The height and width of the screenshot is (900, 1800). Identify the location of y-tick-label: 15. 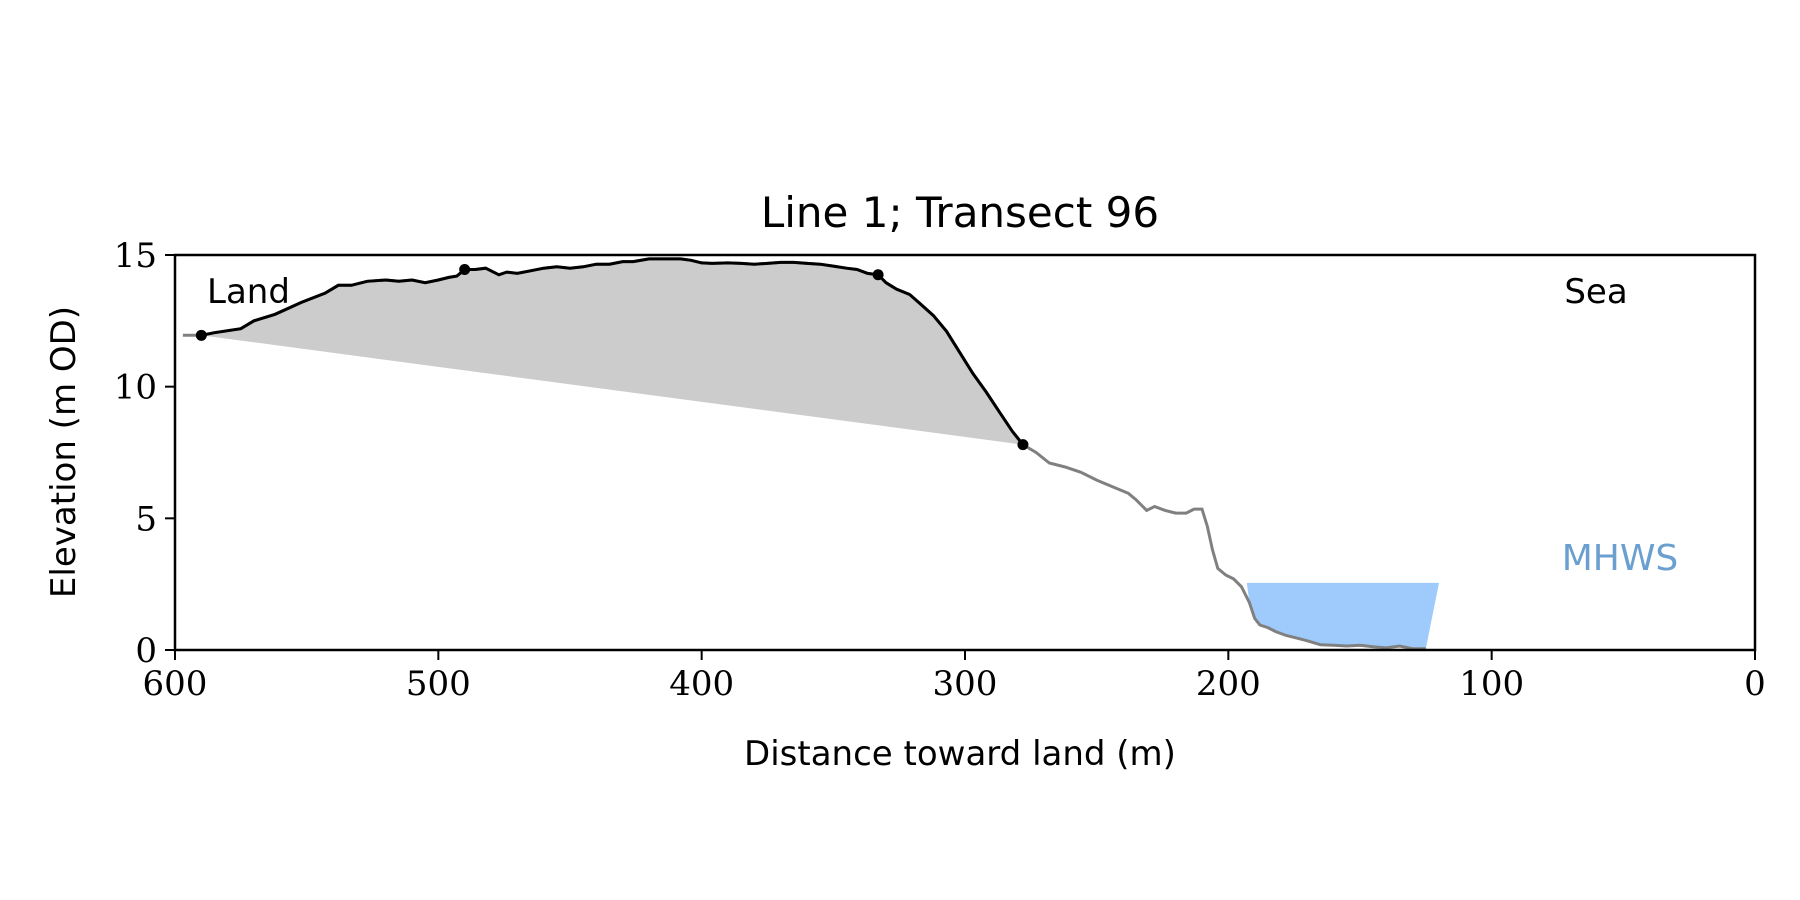
(135, 256).